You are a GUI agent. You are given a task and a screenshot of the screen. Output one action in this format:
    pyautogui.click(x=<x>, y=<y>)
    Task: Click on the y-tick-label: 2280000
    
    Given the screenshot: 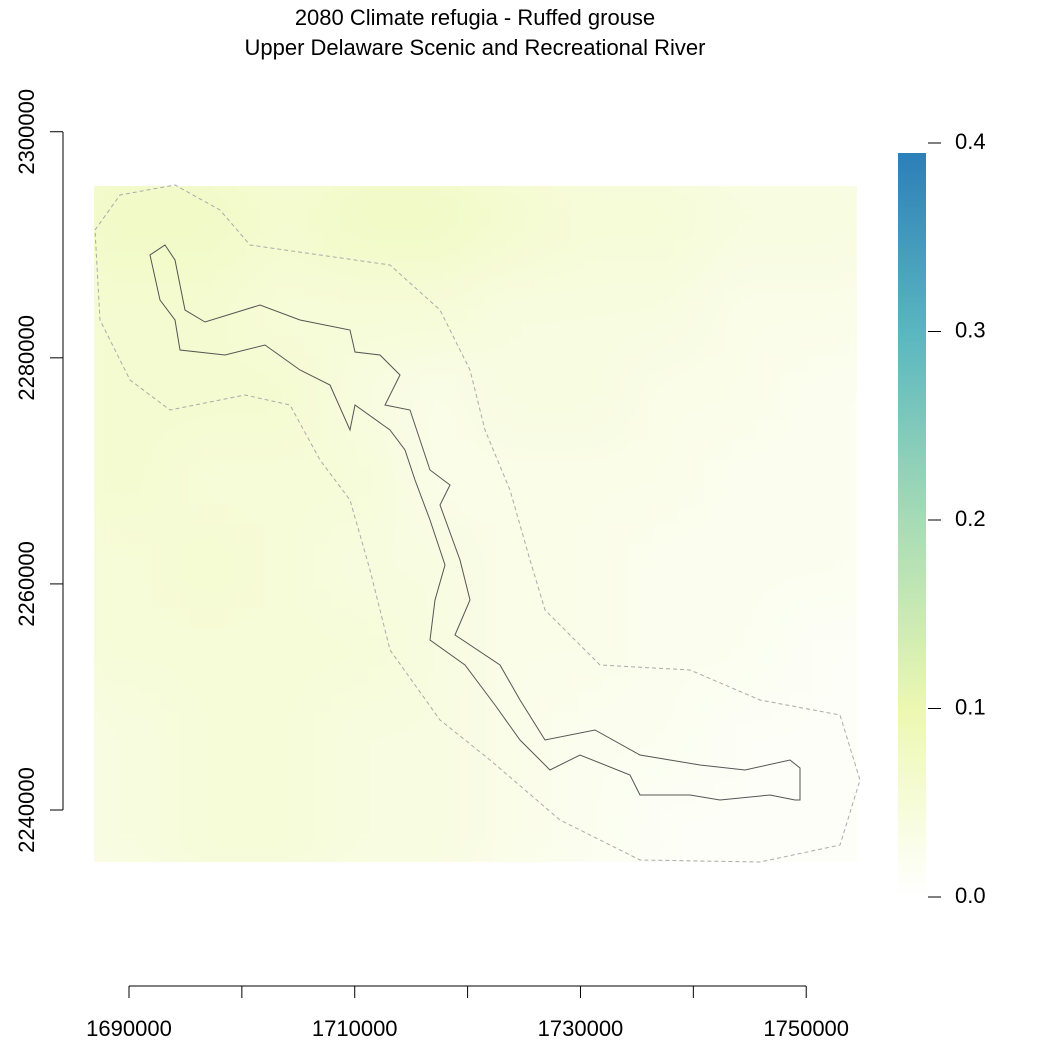 What is the action you would take?
    pyautogui.click(x=26, y=358)
    